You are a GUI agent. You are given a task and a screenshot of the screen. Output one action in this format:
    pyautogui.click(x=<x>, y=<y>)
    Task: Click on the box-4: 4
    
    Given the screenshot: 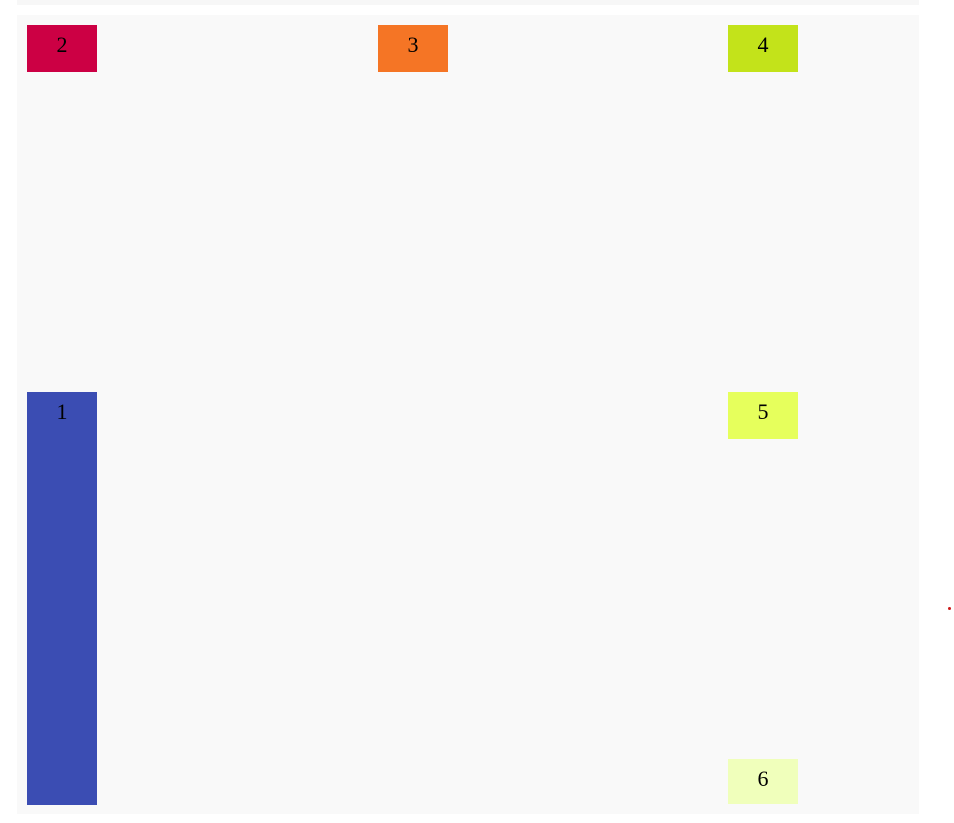 What is the action you would take?
    pyautogui.click(x=763, y=48)
    